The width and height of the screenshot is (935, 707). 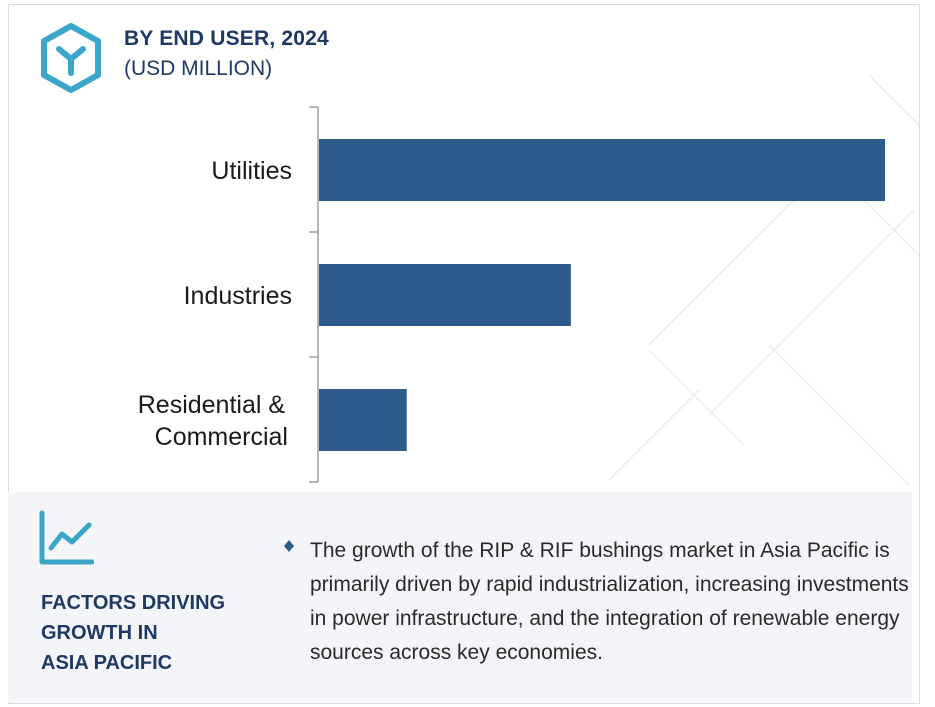 I want to click on chart-subtitle: (USD MILLION), so click(x=198, y=68).